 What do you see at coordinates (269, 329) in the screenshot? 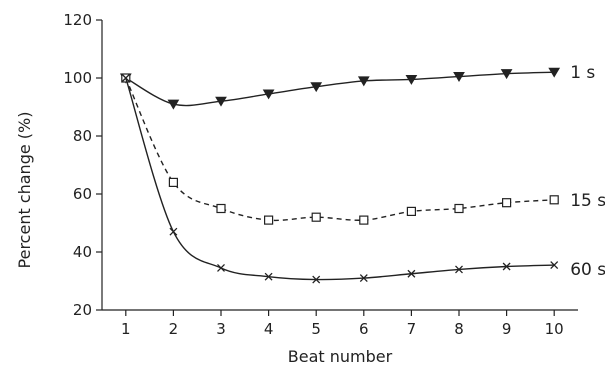
I see `x-tick-label: 4` at bounding box center [269, 329].